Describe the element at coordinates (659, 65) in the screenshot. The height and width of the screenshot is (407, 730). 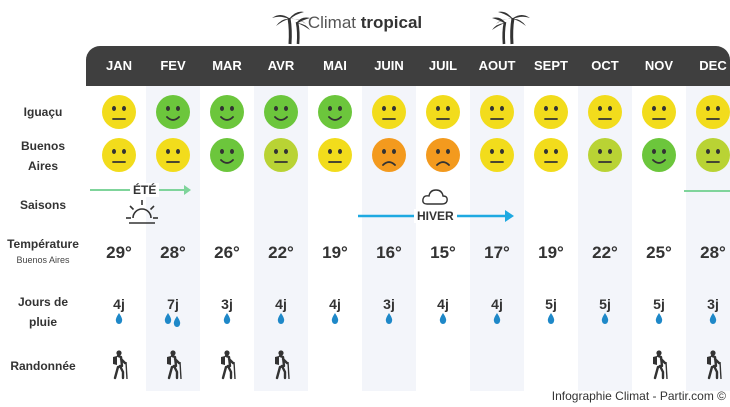
I see `month-header-nov: NOV` at that location.